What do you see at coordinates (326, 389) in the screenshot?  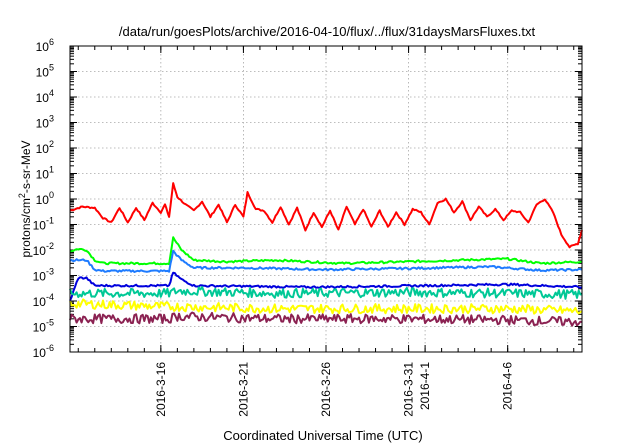 I see `x-tick-label: 2016-3-26` at bounding box center [326, 389].